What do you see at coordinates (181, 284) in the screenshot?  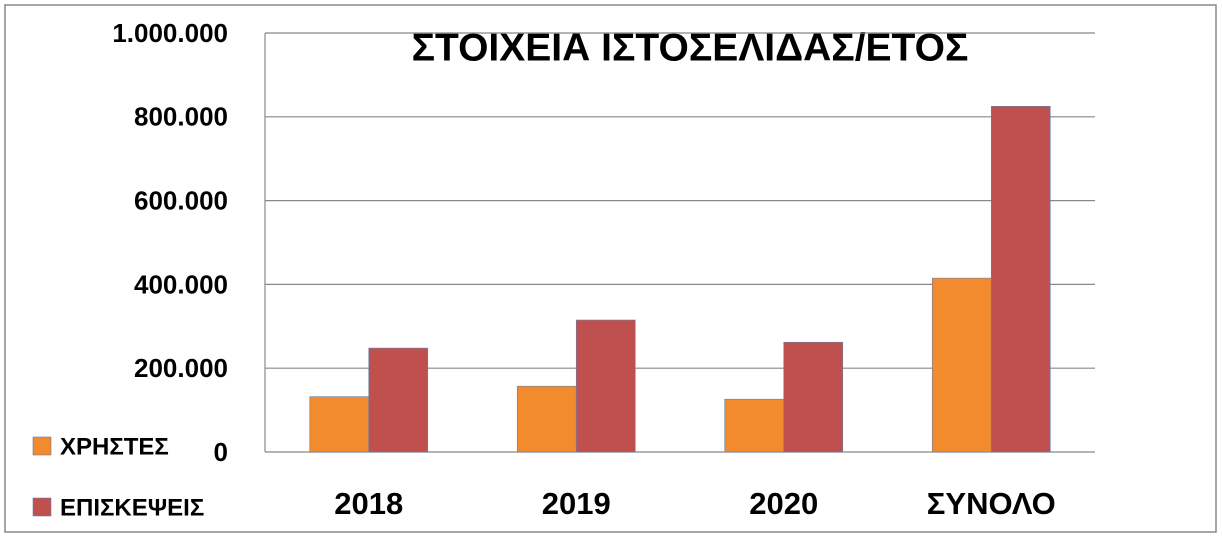 I see `y-tick-label: 400.000` at bounding box center [181, 284].